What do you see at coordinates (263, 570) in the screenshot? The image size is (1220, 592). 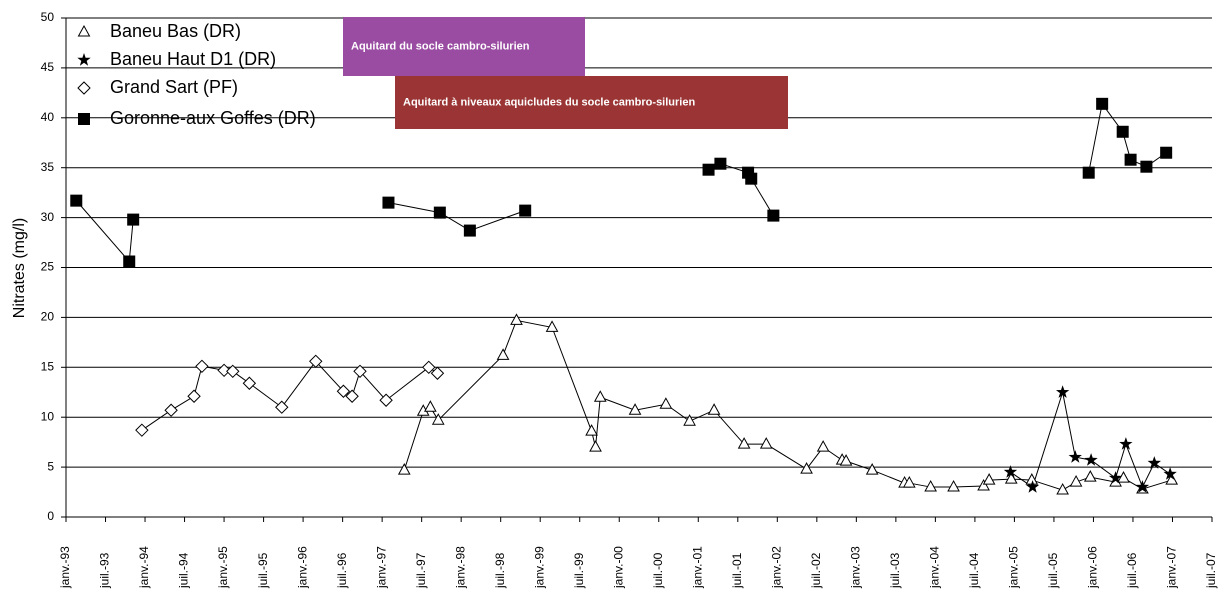 I see `x-tick-label: juil.-95` at bounding box center [263, 570].